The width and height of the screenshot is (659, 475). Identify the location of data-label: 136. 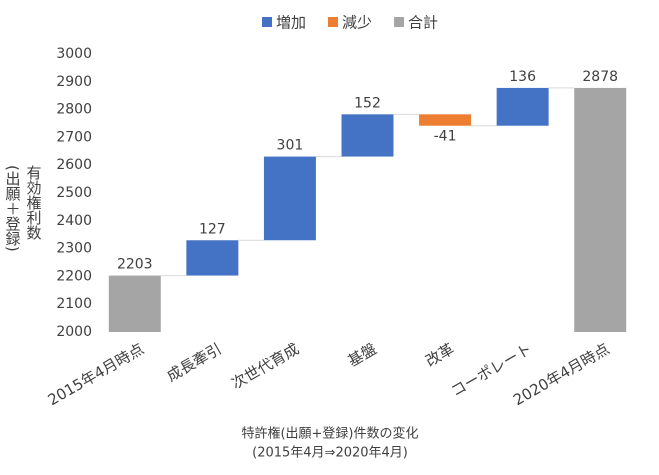
(522, 77).